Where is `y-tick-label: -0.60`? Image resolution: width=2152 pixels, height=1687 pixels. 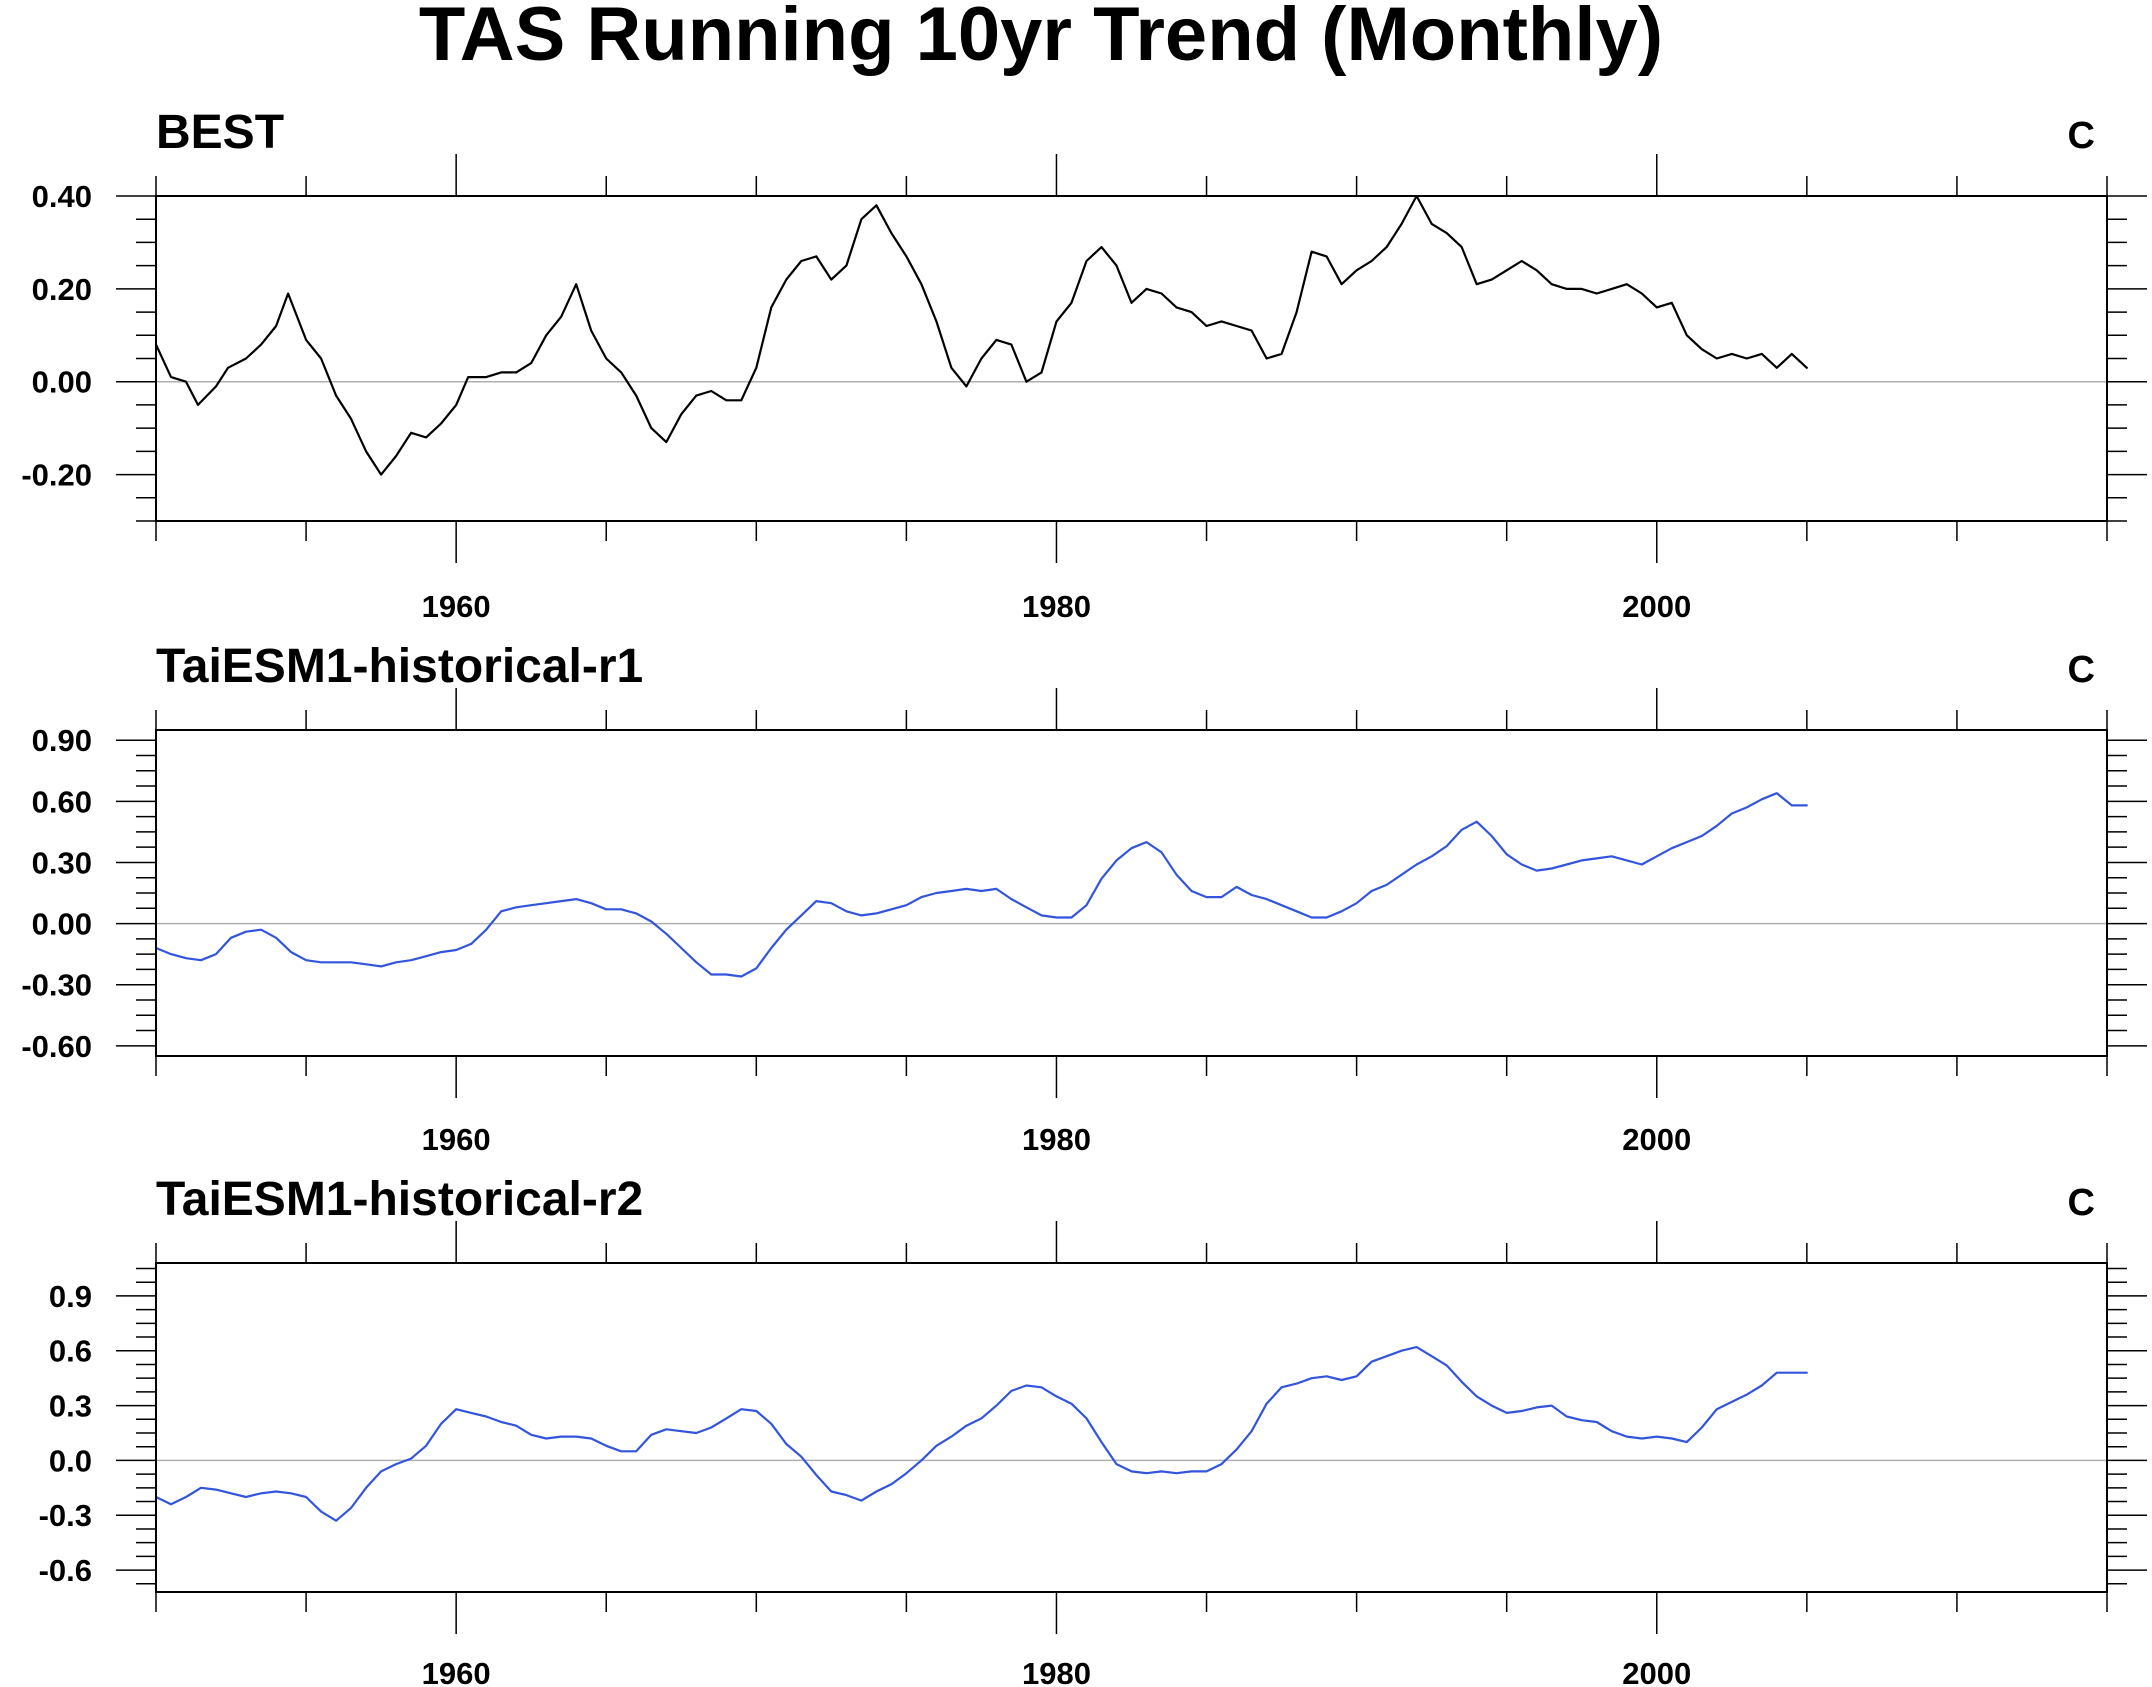
y-tick-label: -0.60 is located at coordinates (56, 1046).